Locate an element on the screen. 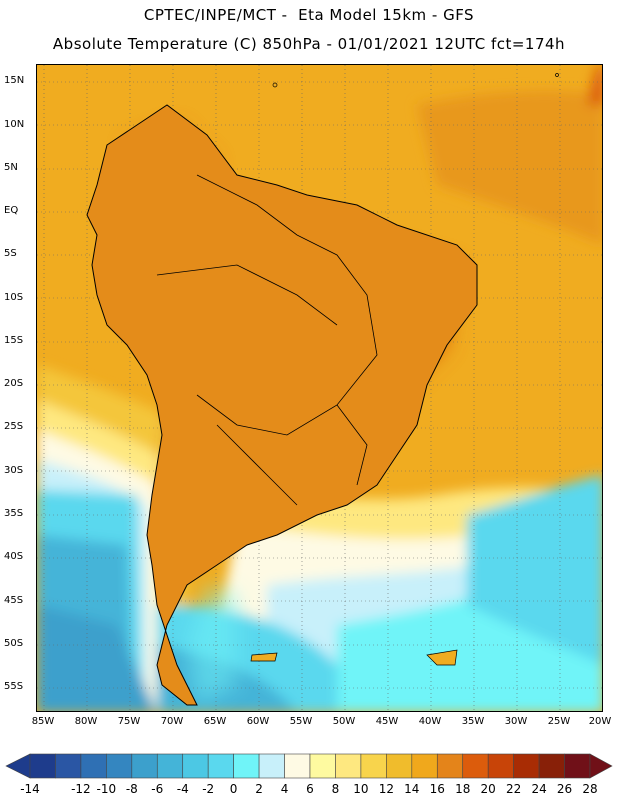 Image resolution: width=618 pixels, height=800 pixels. colorbar-arrow-right is located at coordinates (601, 766).